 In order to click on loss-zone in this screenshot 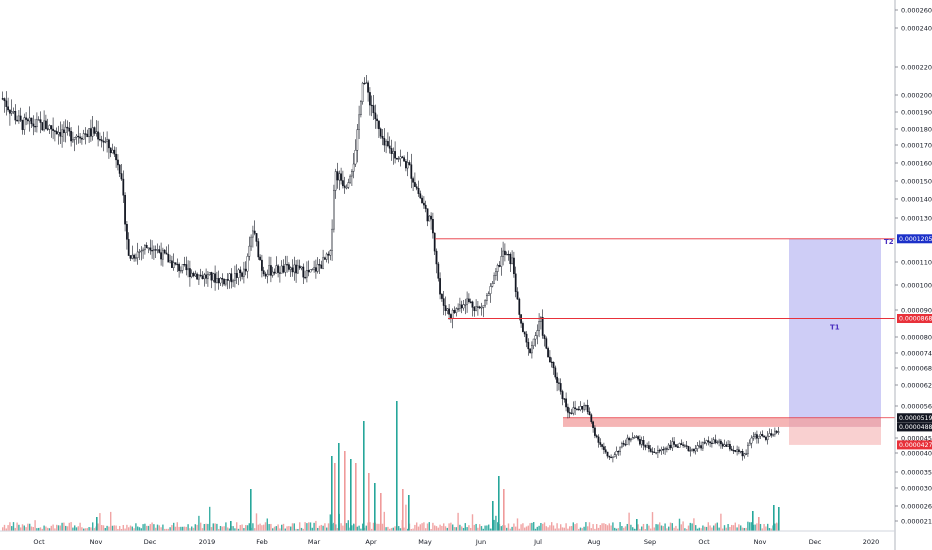, I will do `click(835, 435)`.